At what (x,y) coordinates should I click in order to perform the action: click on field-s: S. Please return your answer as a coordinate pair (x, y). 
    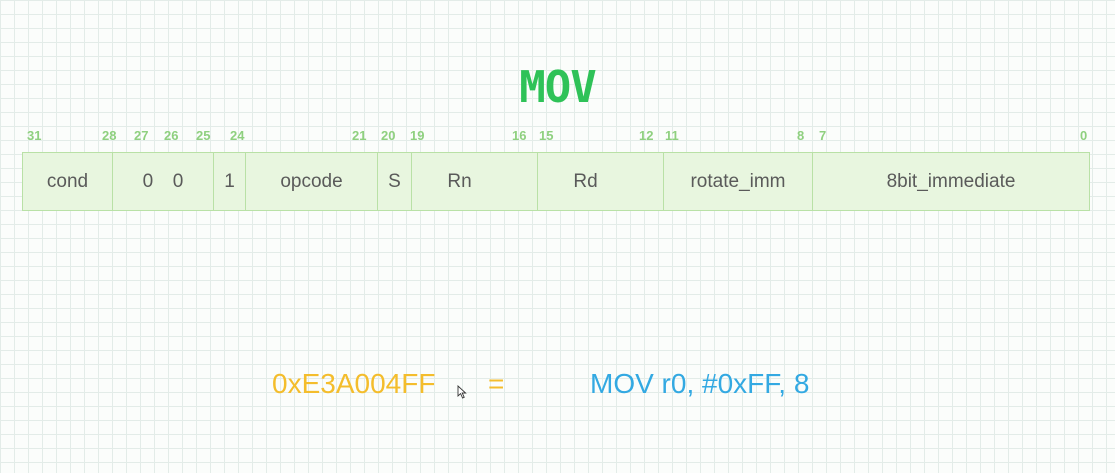
    Looking at the image, I should click on (394, 181).